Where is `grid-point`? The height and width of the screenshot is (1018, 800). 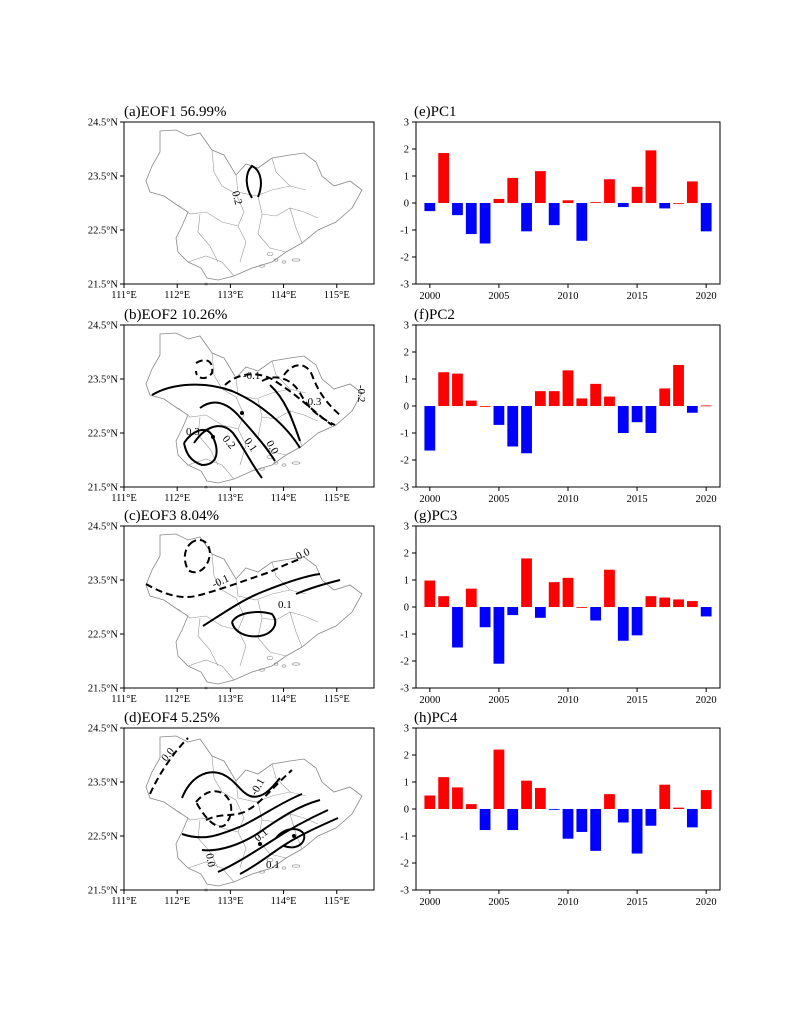 grid-point is located at coordinates (213, 437).